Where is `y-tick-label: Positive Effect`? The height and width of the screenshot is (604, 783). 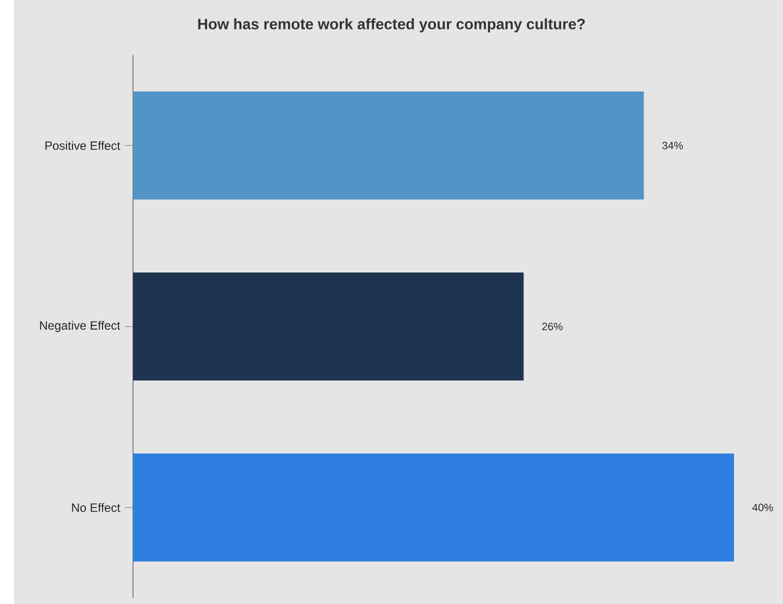
y-tick-label: Positive Effect is located at coordinates (82, 145).